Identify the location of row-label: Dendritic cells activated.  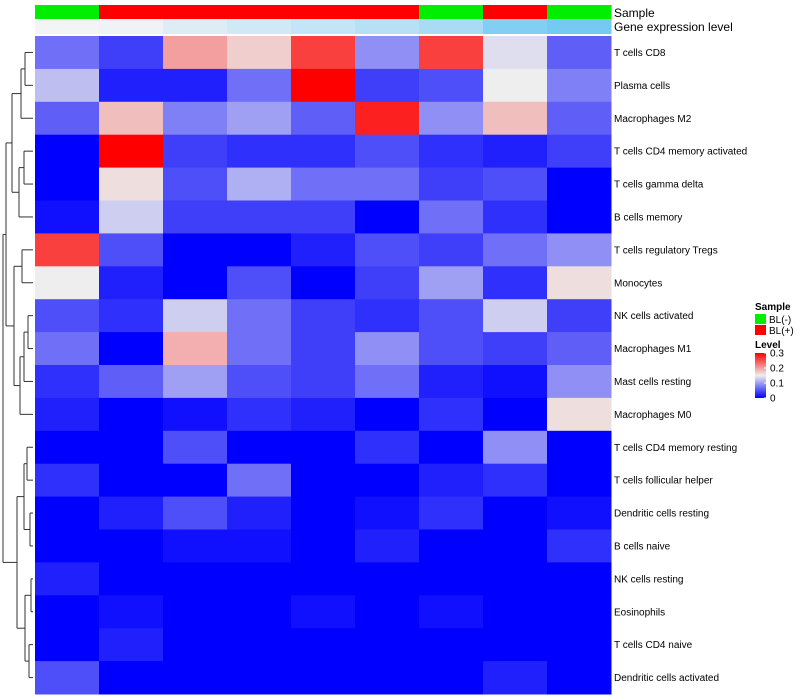
(666, 678).